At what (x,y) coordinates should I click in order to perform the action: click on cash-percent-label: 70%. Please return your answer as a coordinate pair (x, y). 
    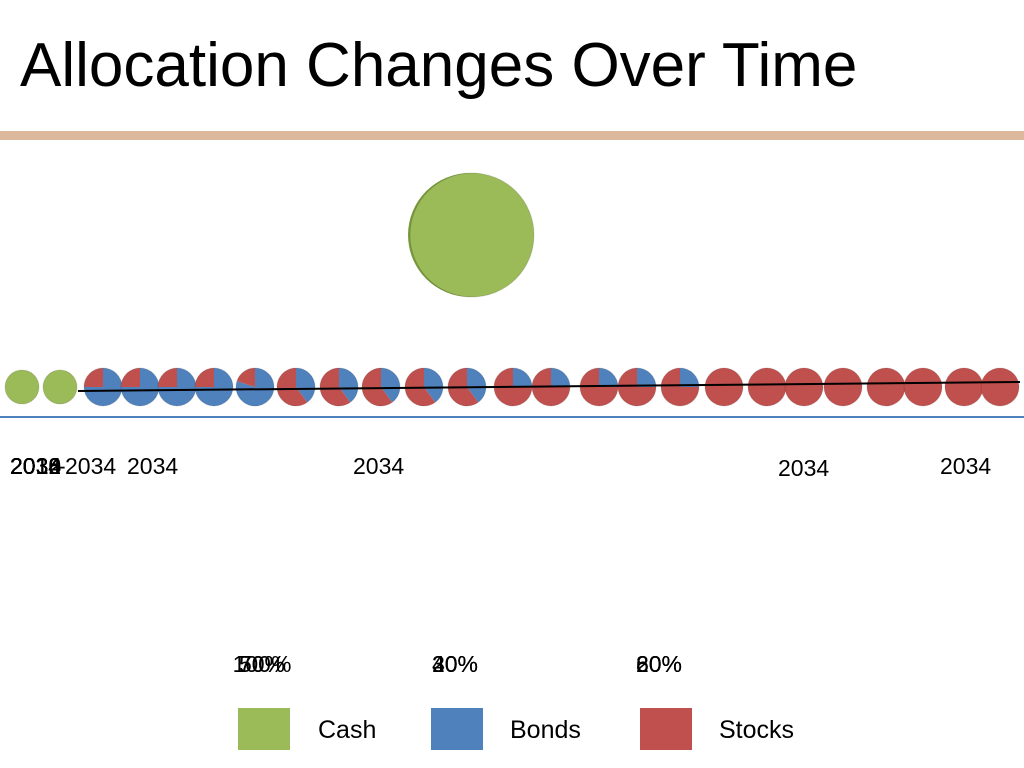
    Looking at the image, I should click on (262, 664).